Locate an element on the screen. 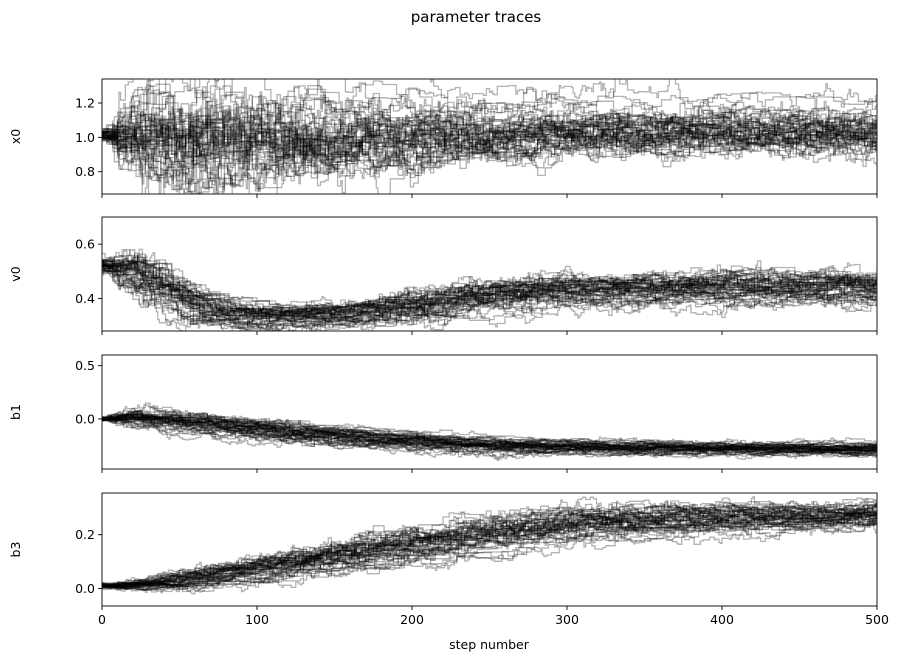  x-tick-label: 200 is located at coordinates (412, 619).